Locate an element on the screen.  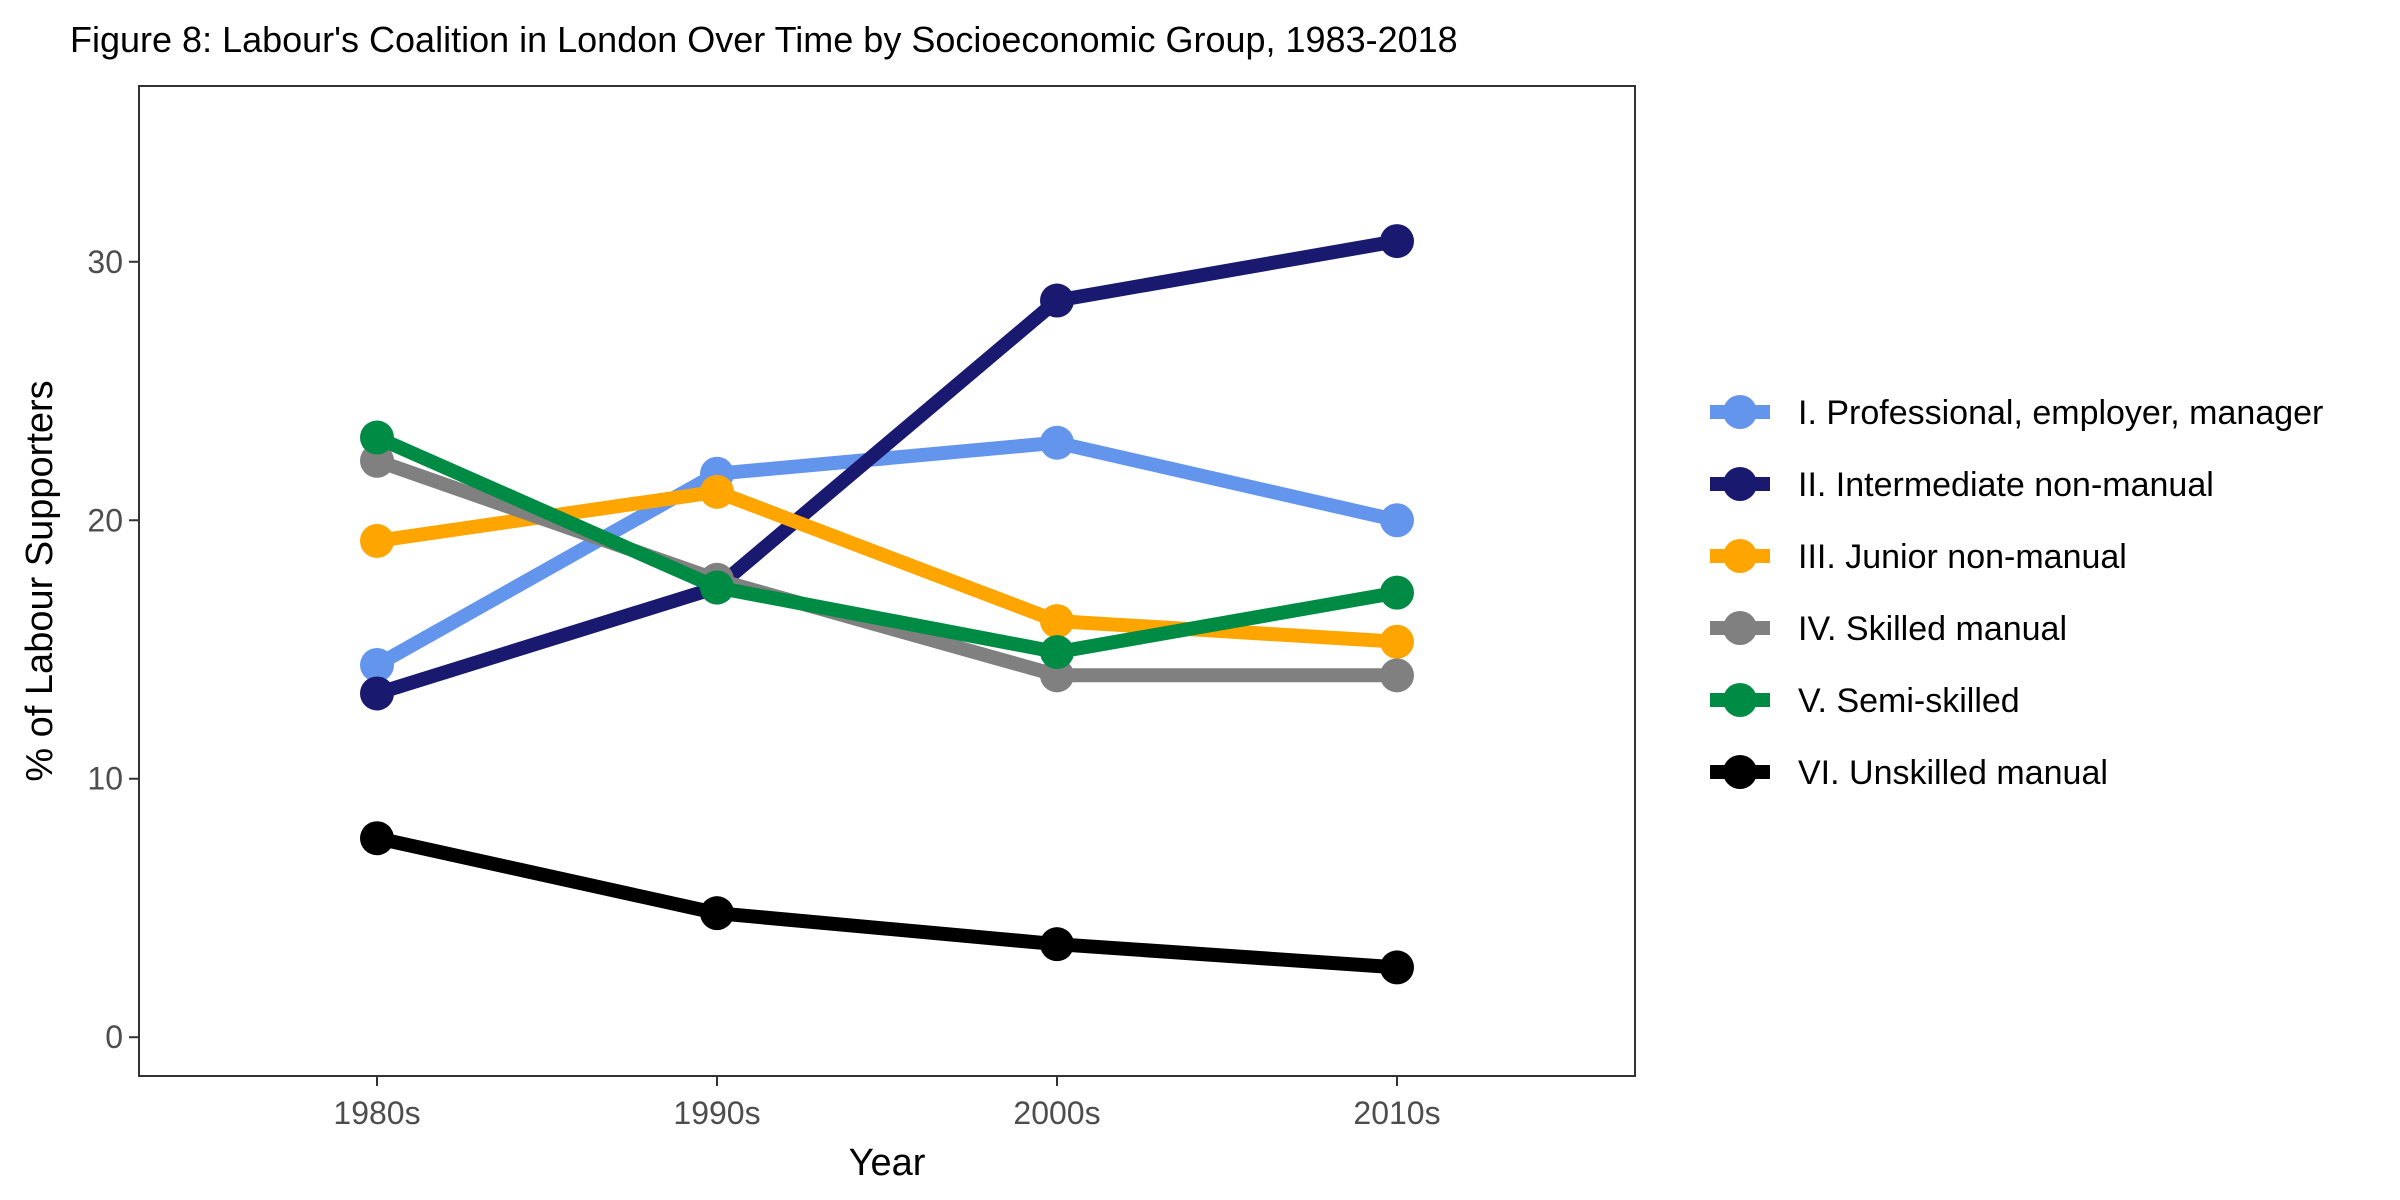
legend-label: IV. Skilled manual is located at coordinates (1932, 629).